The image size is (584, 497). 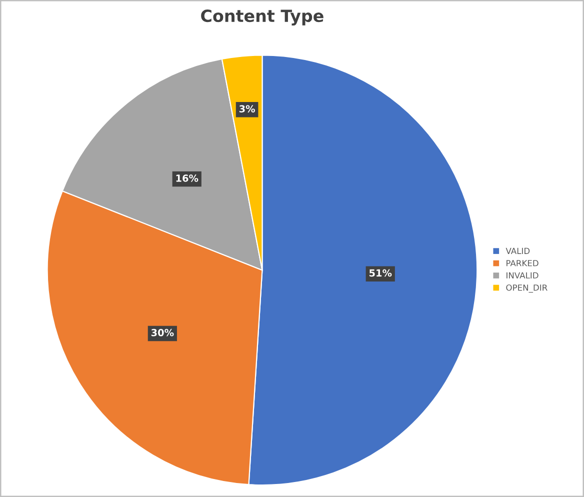 I want to click on chart-title: Content Type, so click(x=262, y=17).